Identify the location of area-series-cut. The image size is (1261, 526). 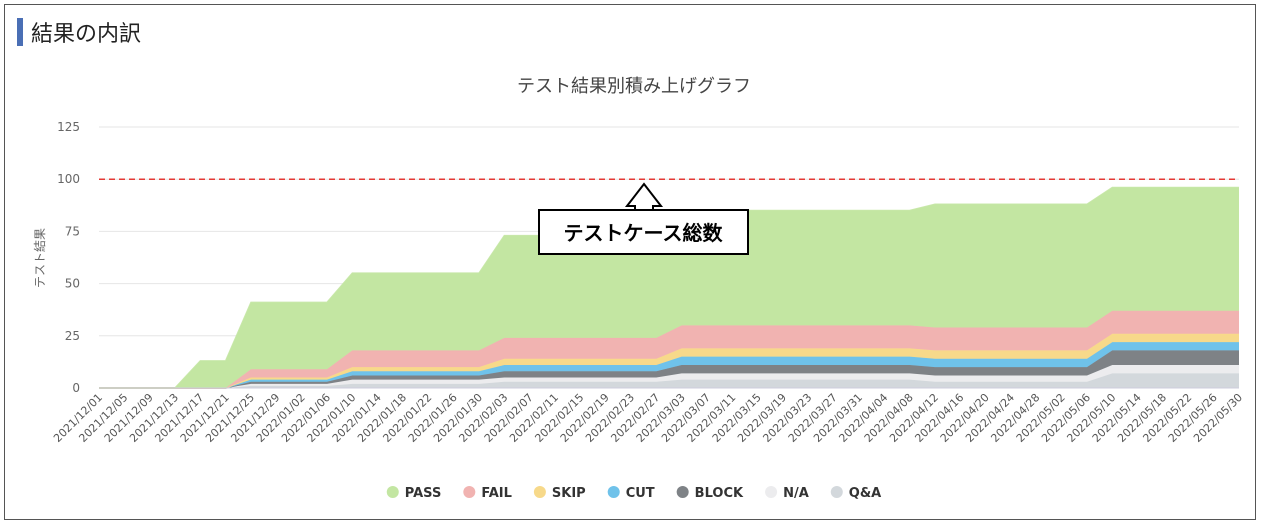
(669, 365).